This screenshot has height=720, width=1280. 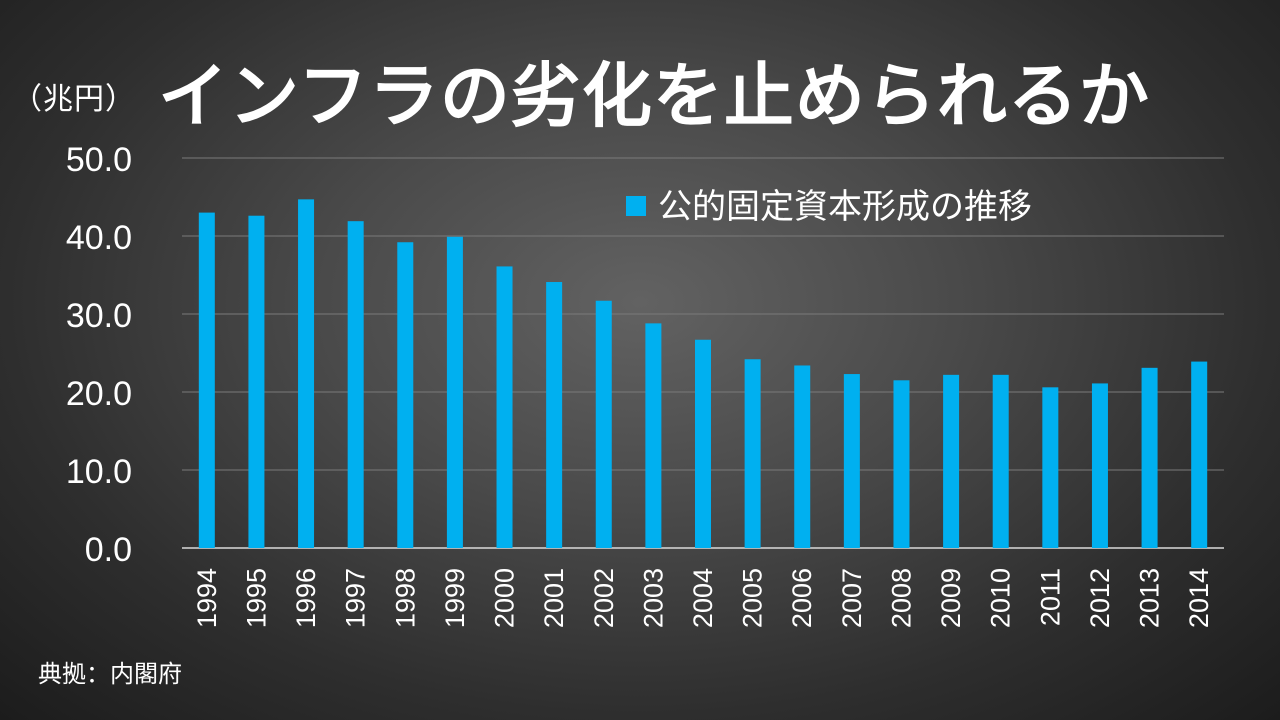 I want to click on x-tick-label: 2005, so click(x=753, y=598).